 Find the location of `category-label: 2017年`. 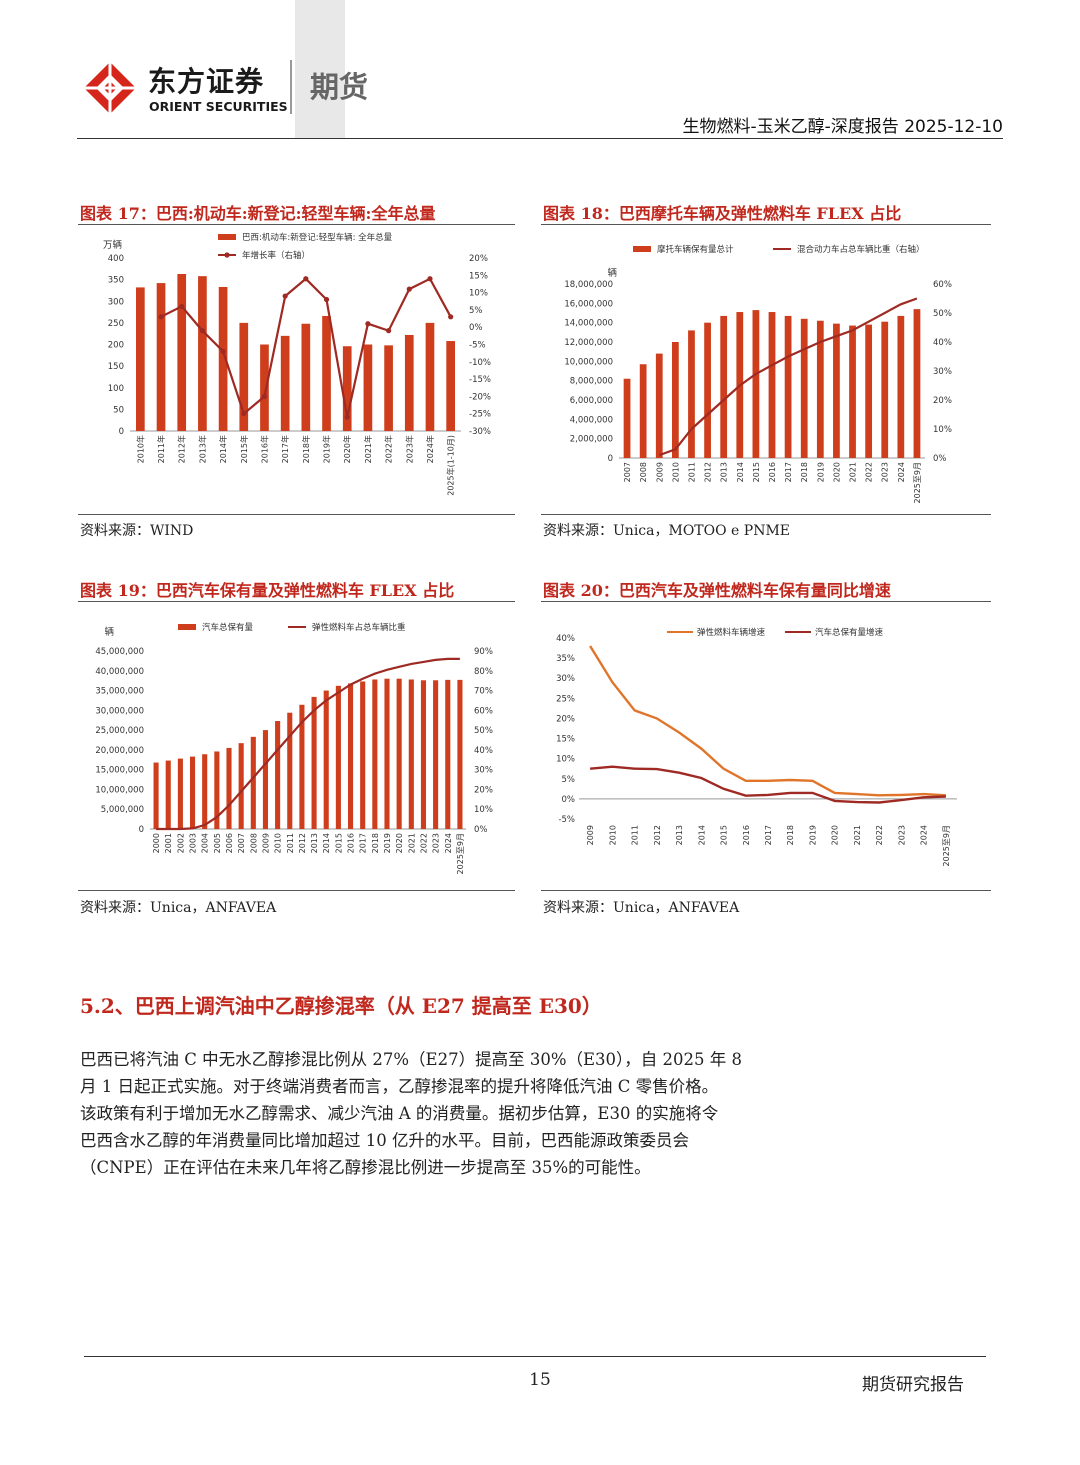

category-label: 2017年 is located at coordinates (285, 449).